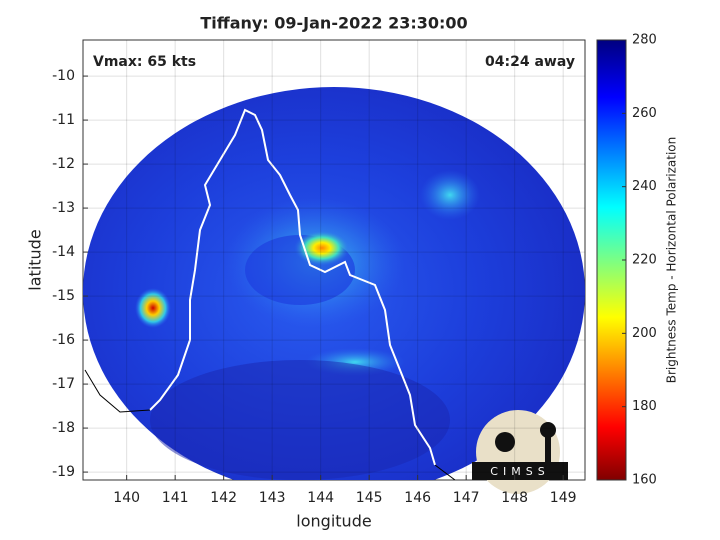 This screenshot has height=540, width=720. Describe the element at coordinates (272, 498) in the screenshot. I see `x-tick-label: 143` at that location.